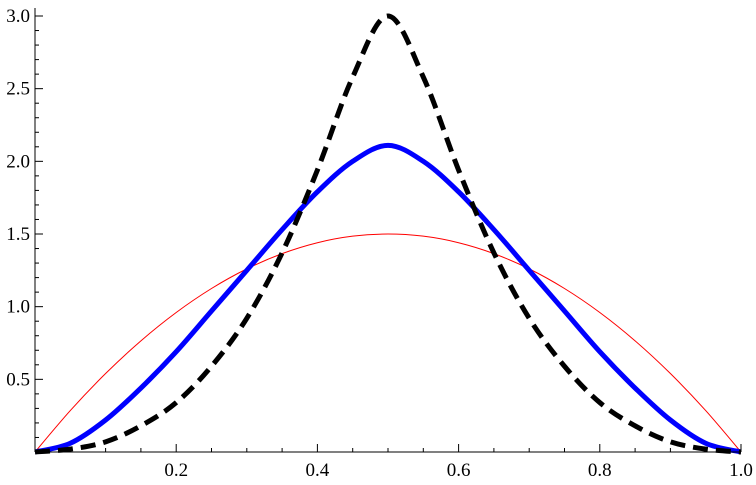 The height and width of the screenshot is (485, 756). What do you see at coordinates (18, 161) in the screenshot?
I see `y-tick-label: 2.0` at bounding box center [18, 161].